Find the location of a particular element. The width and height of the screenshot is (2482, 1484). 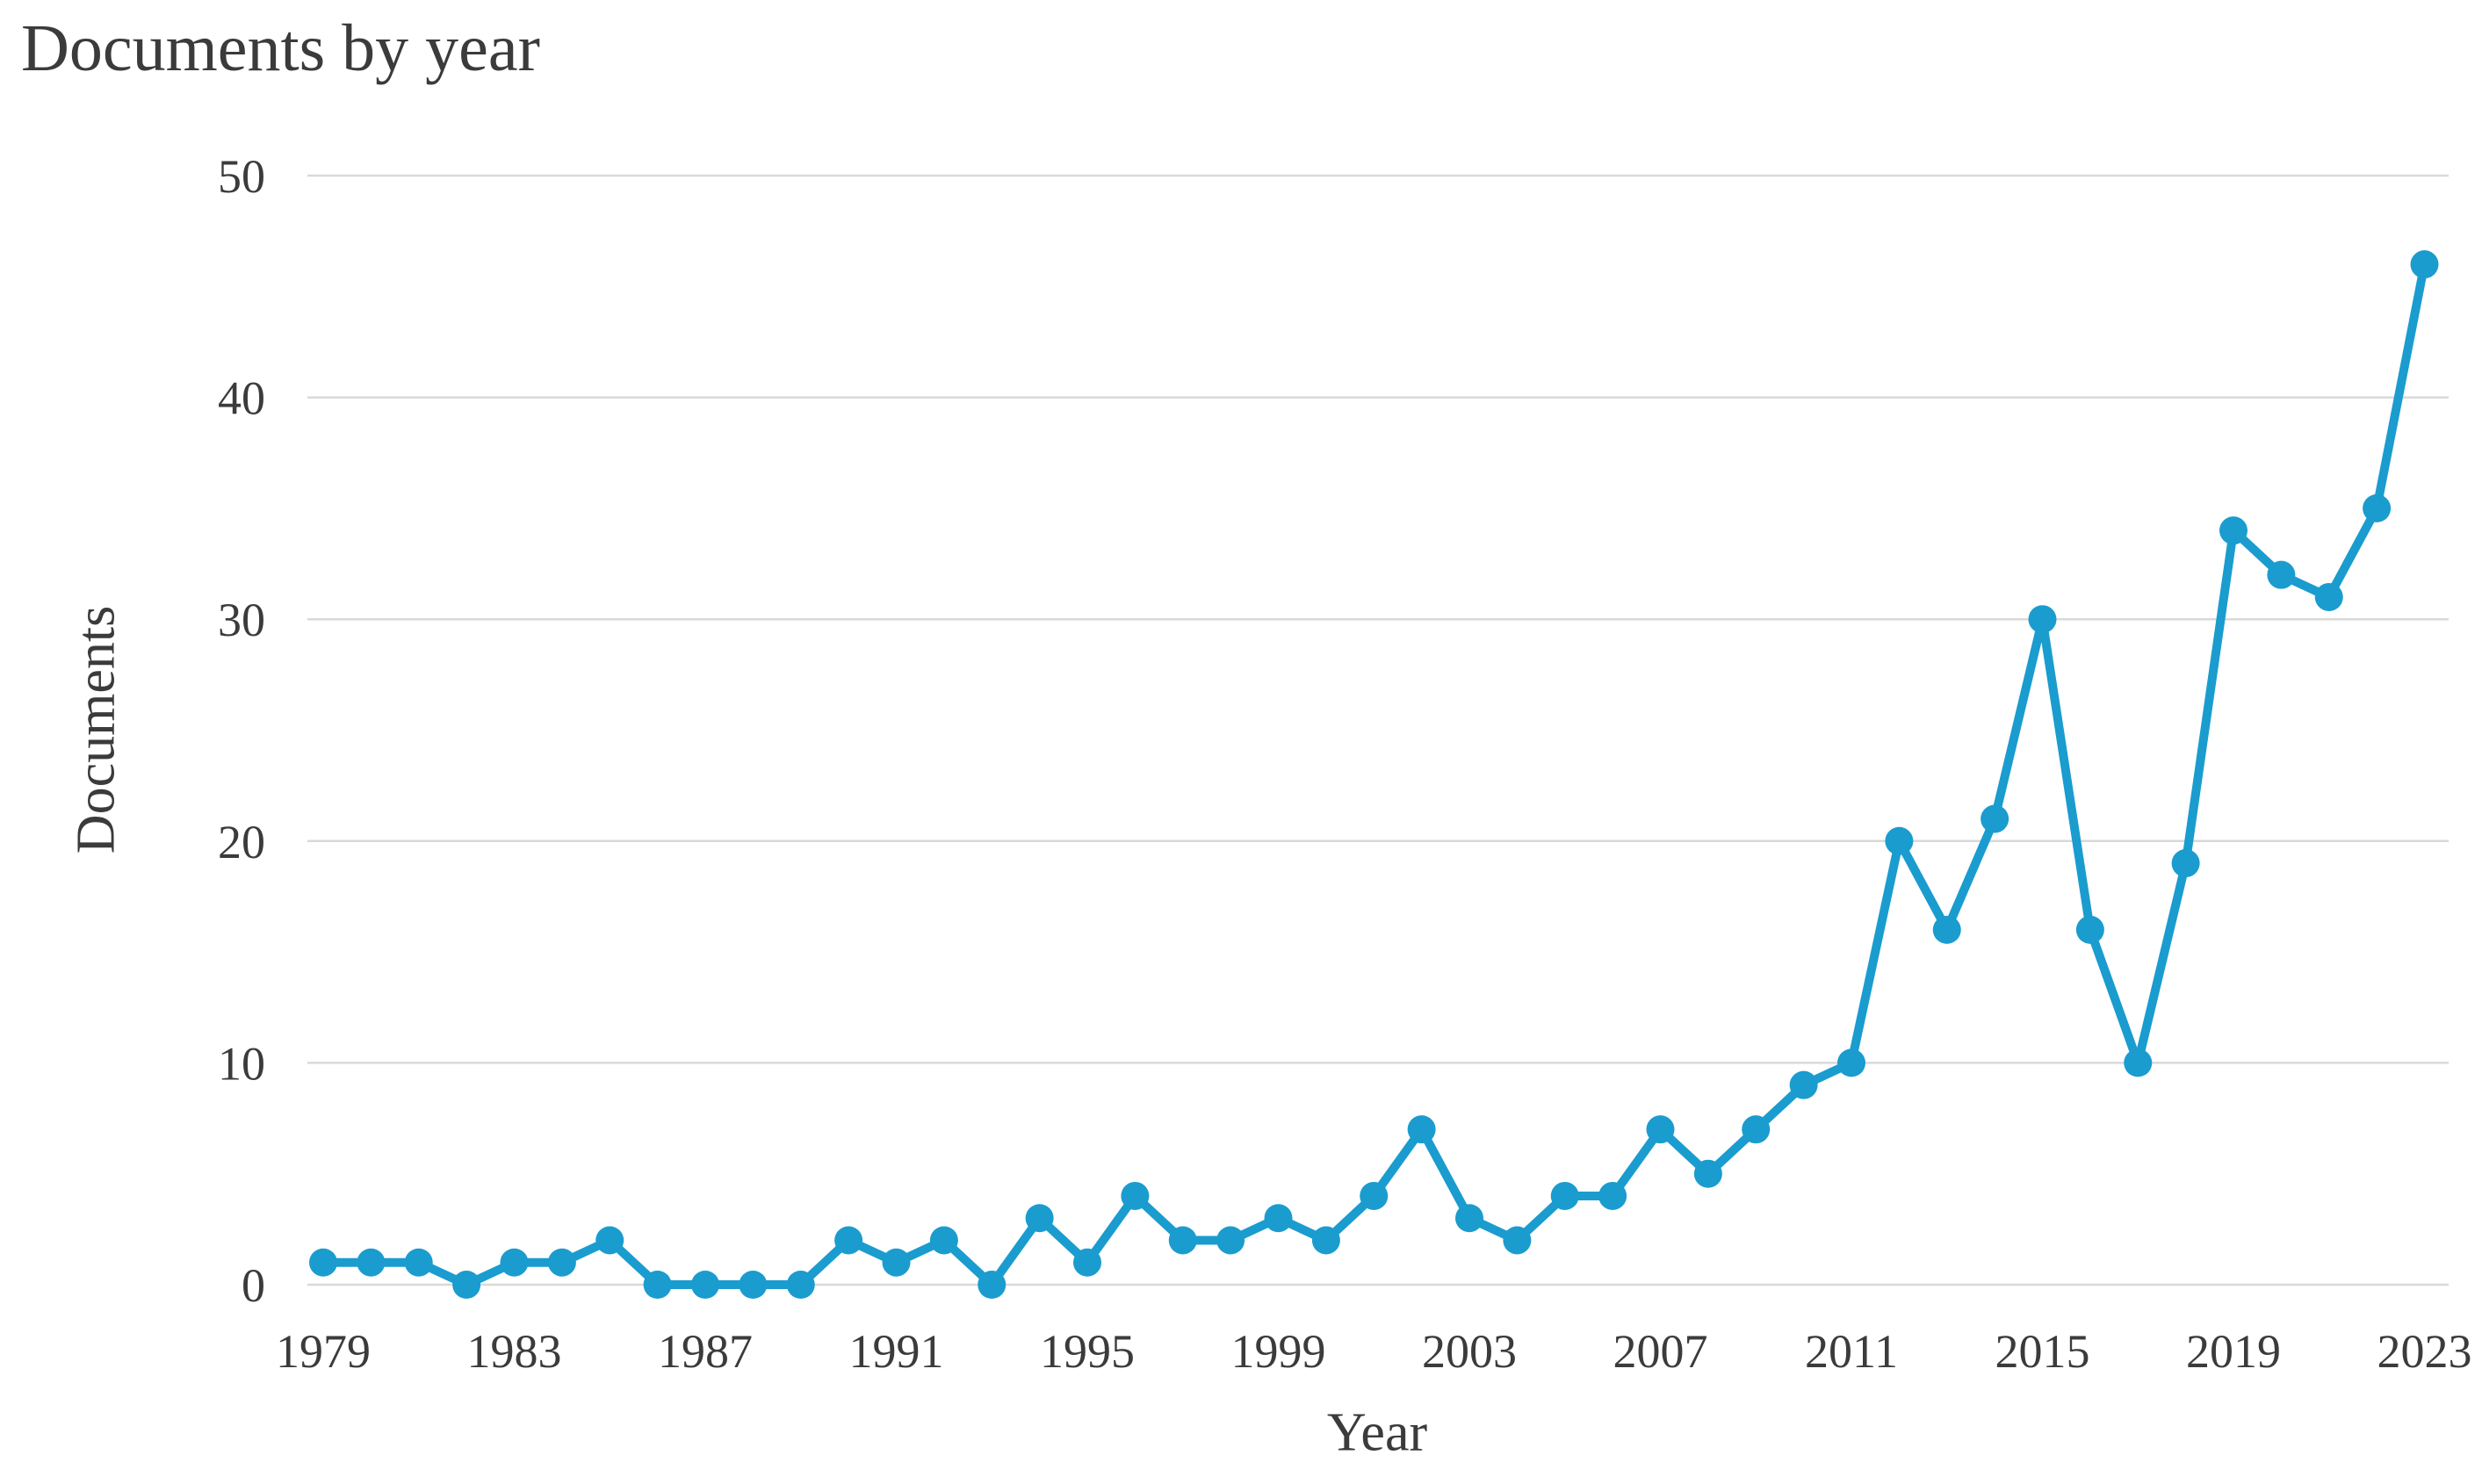

y-tick-label: 30 is located at coordinates (241, 620).